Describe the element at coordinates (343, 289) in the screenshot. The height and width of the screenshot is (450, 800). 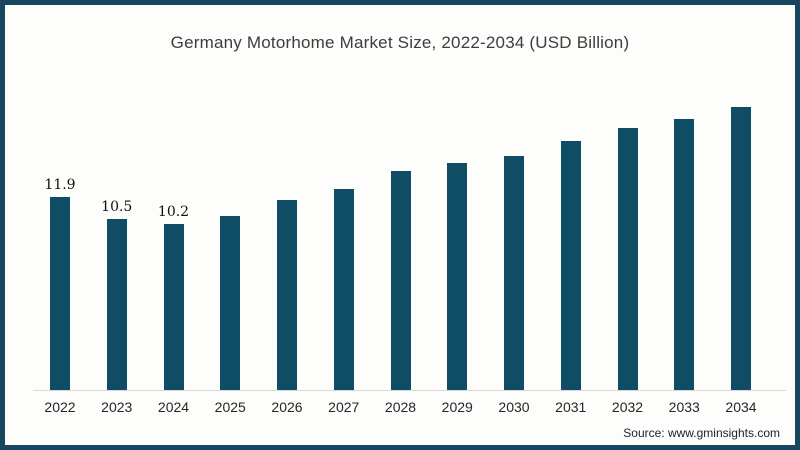
I see `bar-2027` at that location.